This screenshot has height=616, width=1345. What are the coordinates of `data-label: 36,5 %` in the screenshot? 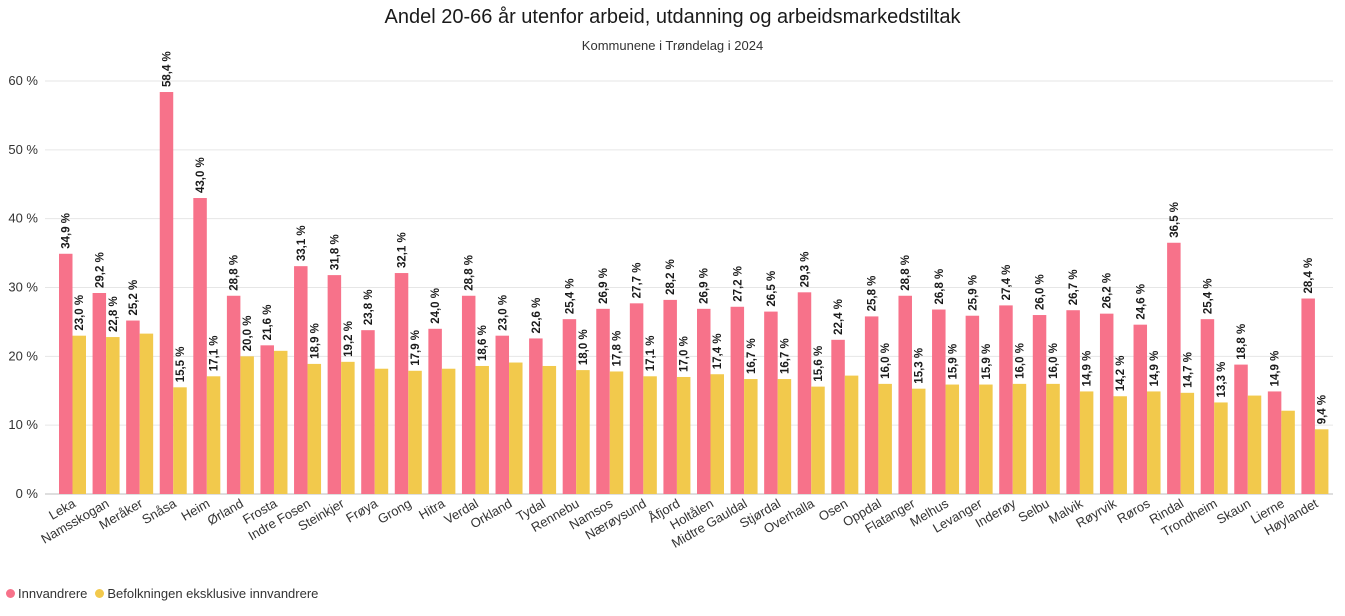 It's located at (1175, 220).